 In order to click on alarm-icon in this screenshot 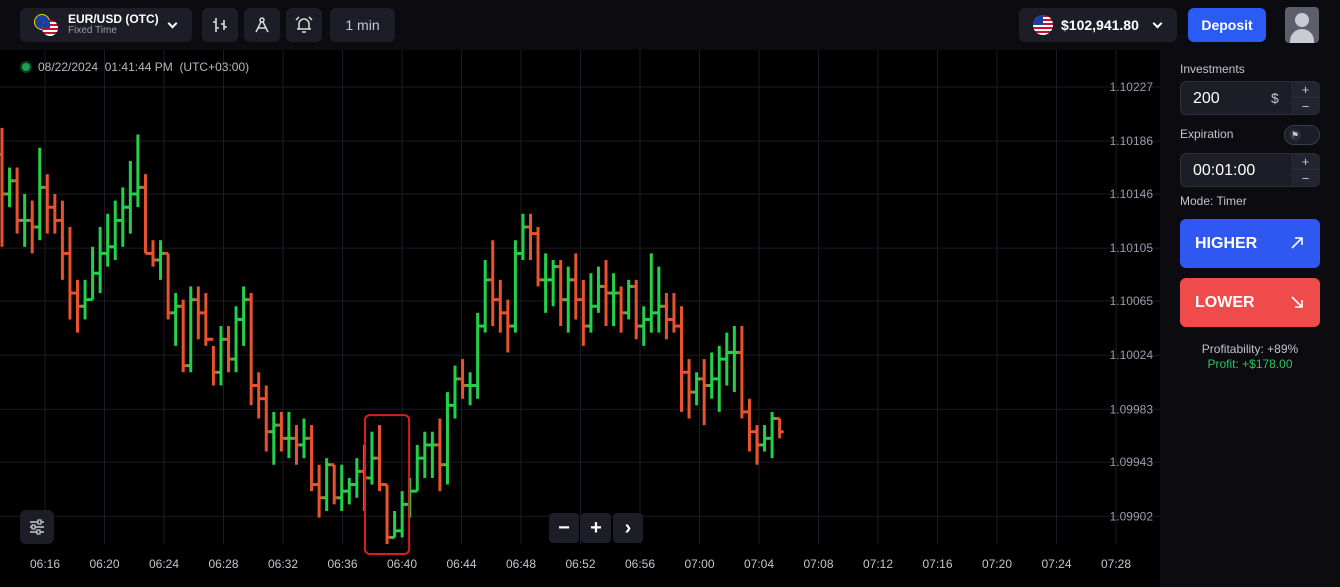, I will do `click(304, 24)`.